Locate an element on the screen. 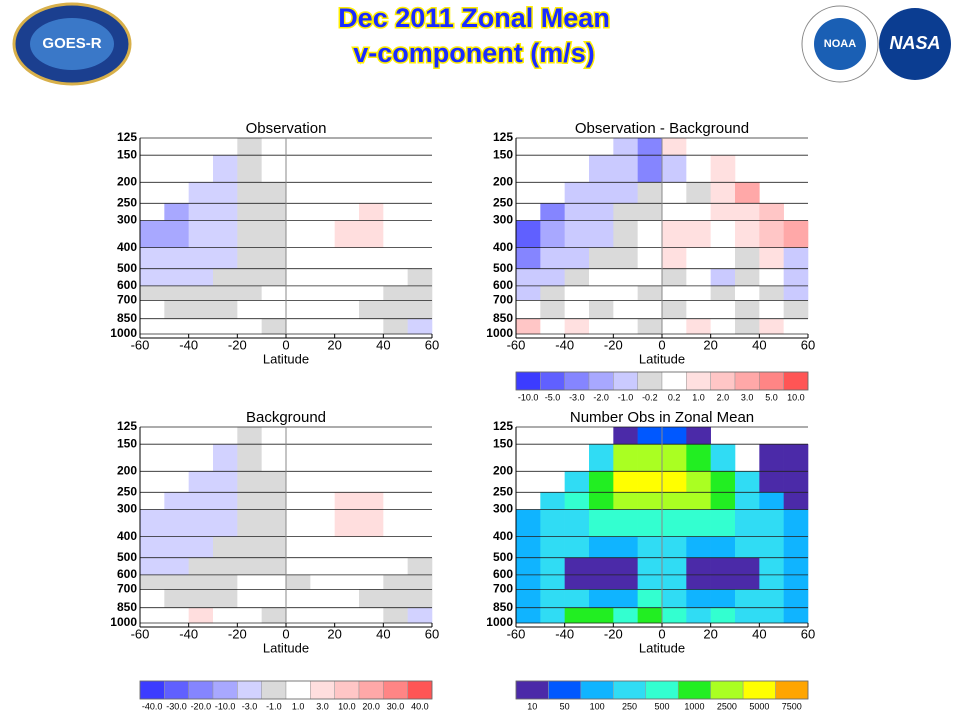  x-tick-label: -40 is located at coordinates (564, 344).